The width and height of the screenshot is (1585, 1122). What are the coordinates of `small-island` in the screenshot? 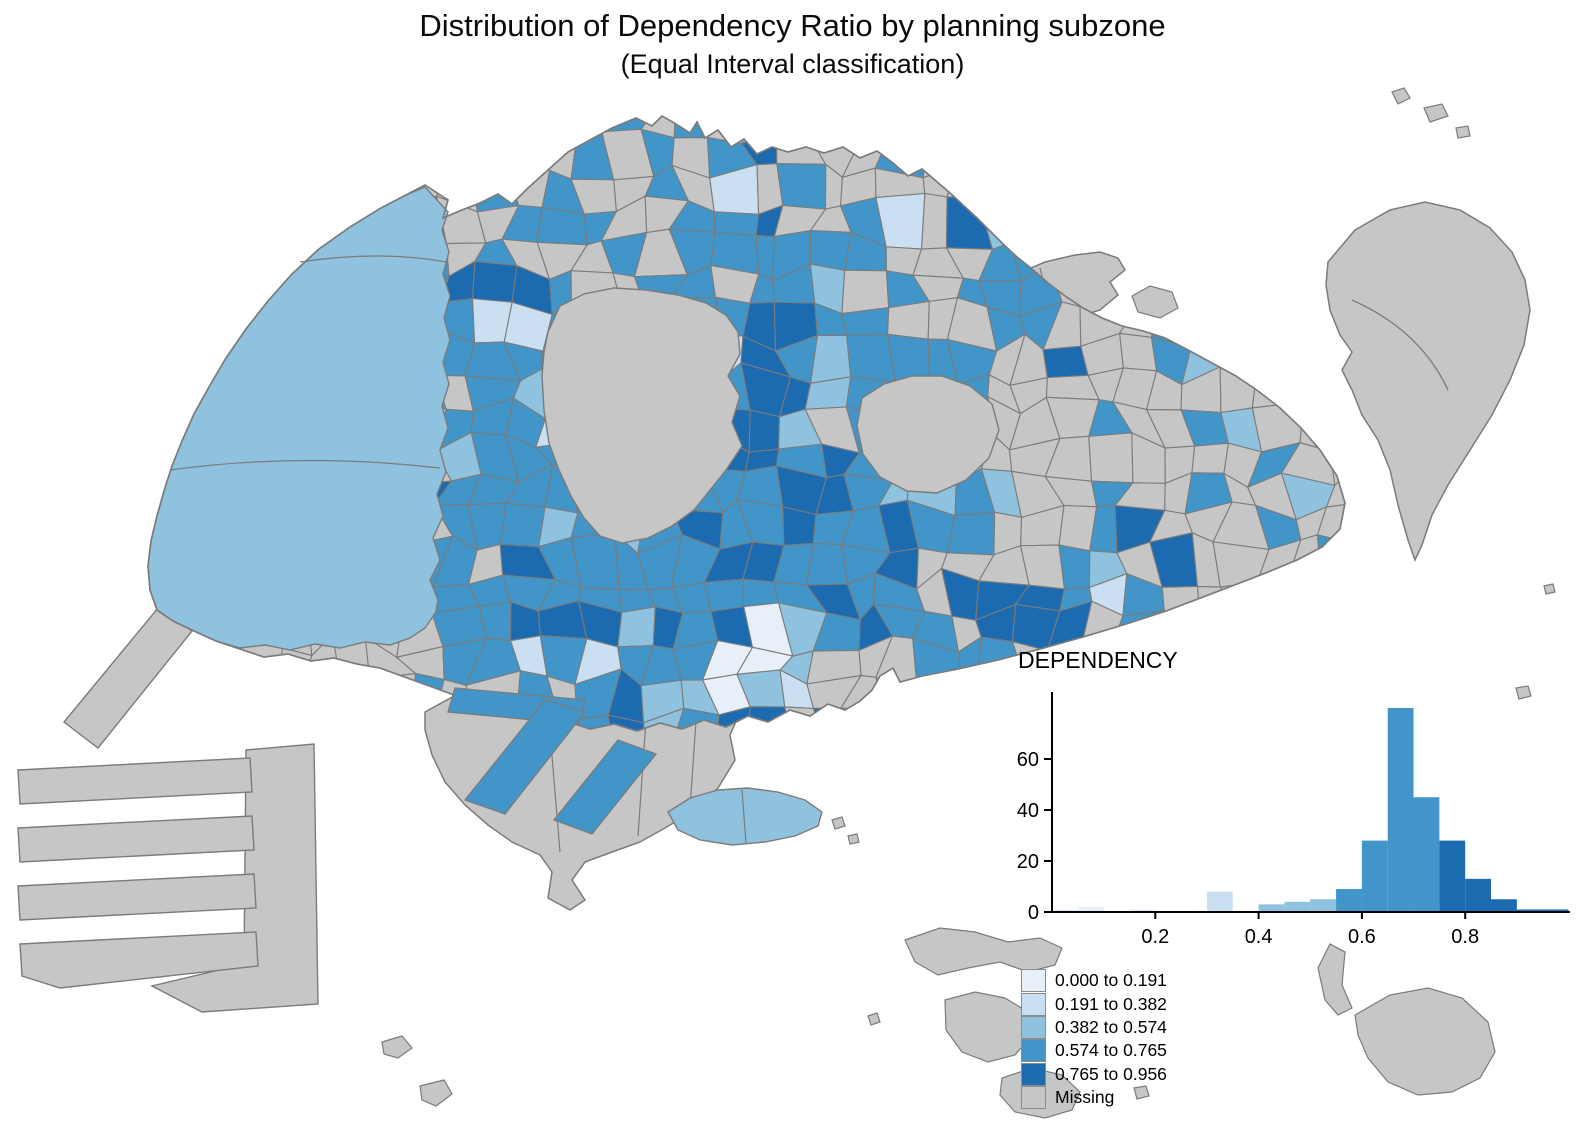 It's located at (1425, 1041).